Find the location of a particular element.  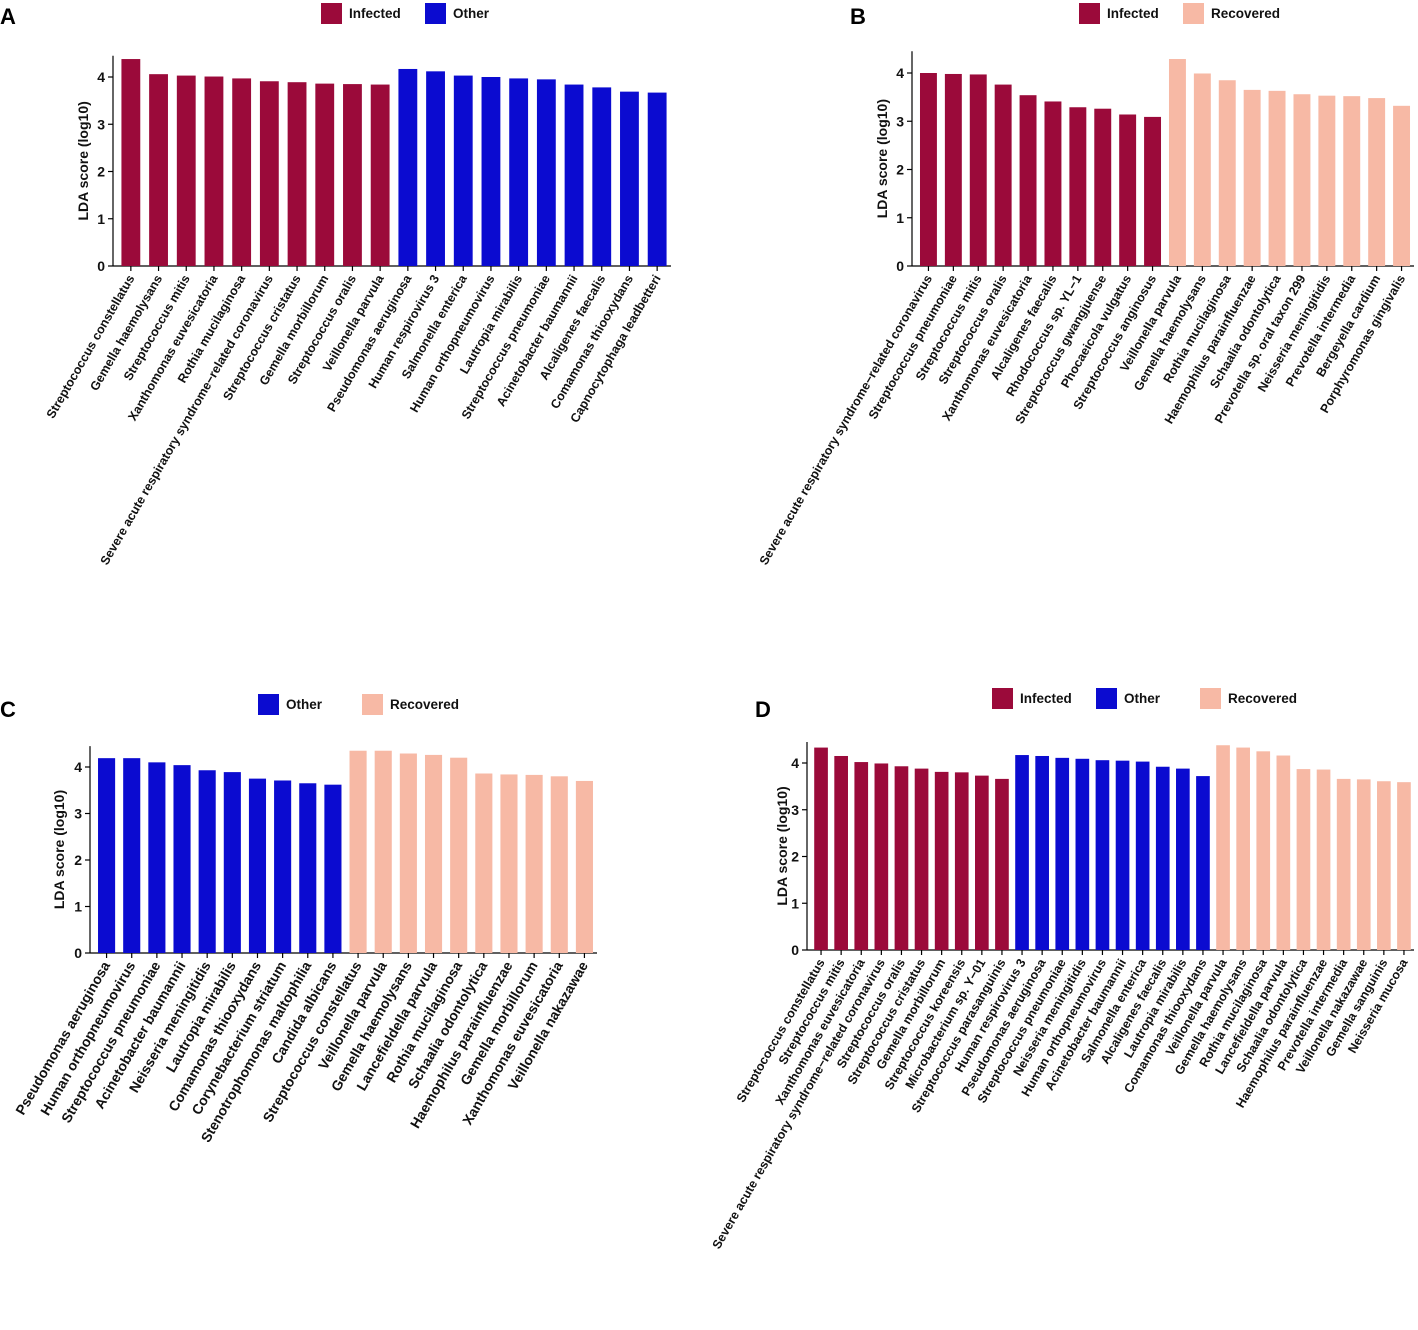

panel-letter-c: C is located at coordinates (8, 709).